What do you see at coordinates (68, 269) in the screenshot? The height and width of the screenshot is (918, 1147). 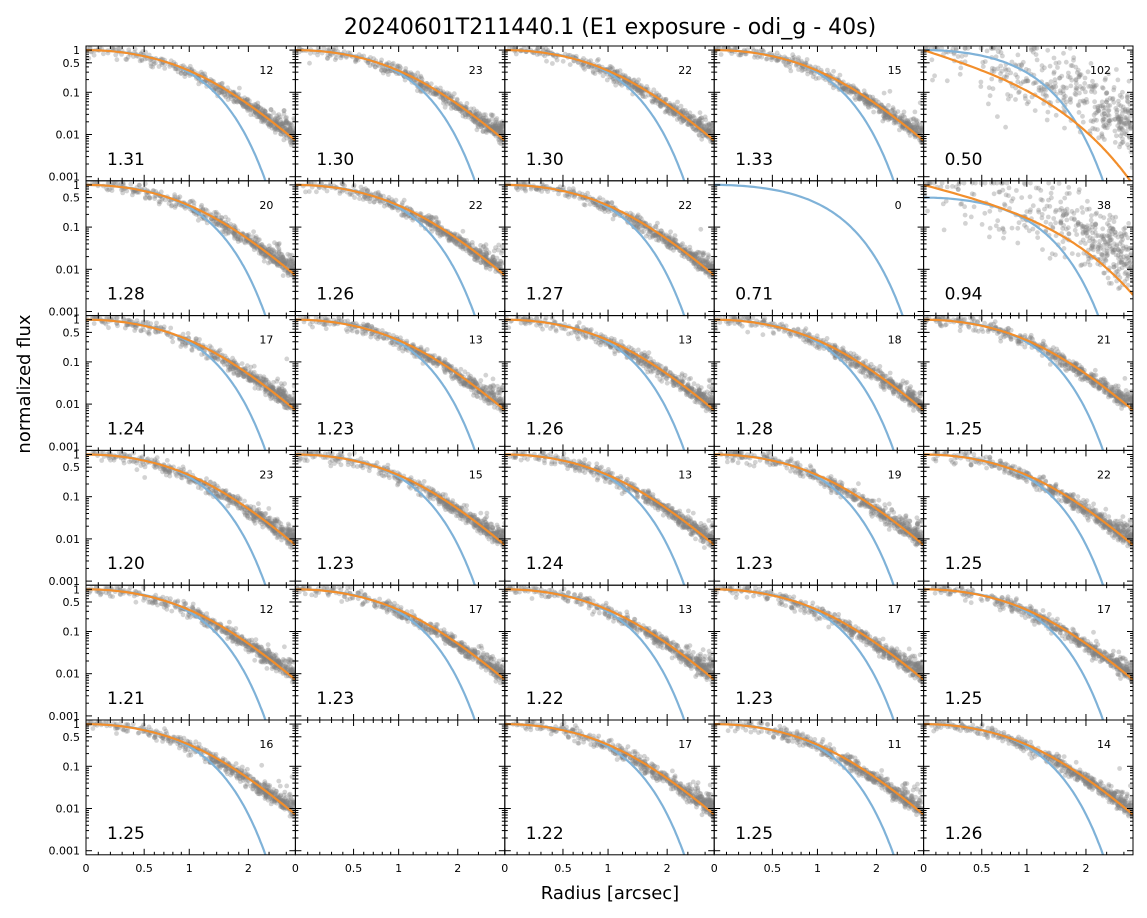 I see `y-tick-label: 0.01` at bounding box center [68, 269].